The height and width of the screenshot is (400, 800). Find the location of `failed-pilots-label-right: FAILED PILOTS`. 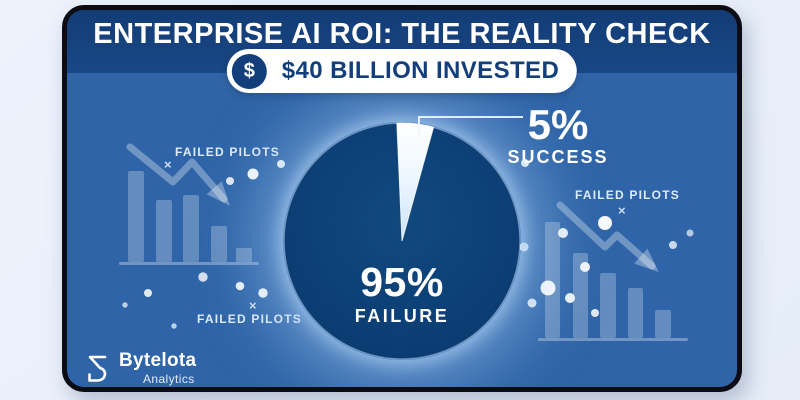

failed-pilots-label-right: FAILED PILOTS is located at coordinates (627, 195).